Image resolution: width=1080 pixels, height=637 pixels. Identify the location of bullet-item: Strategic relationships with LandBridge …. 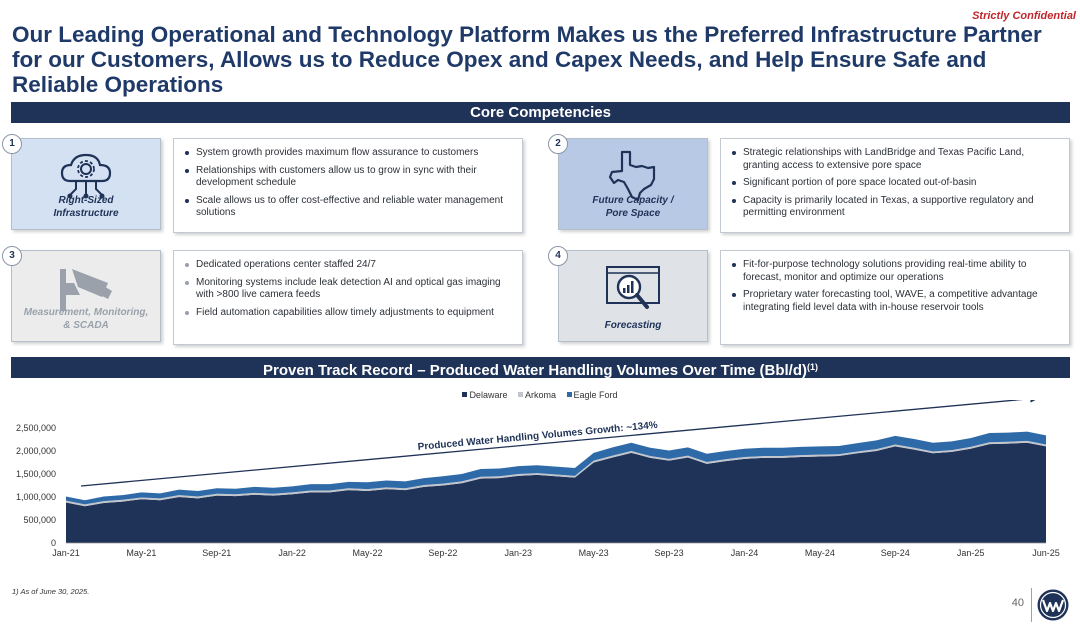
(895, 159).